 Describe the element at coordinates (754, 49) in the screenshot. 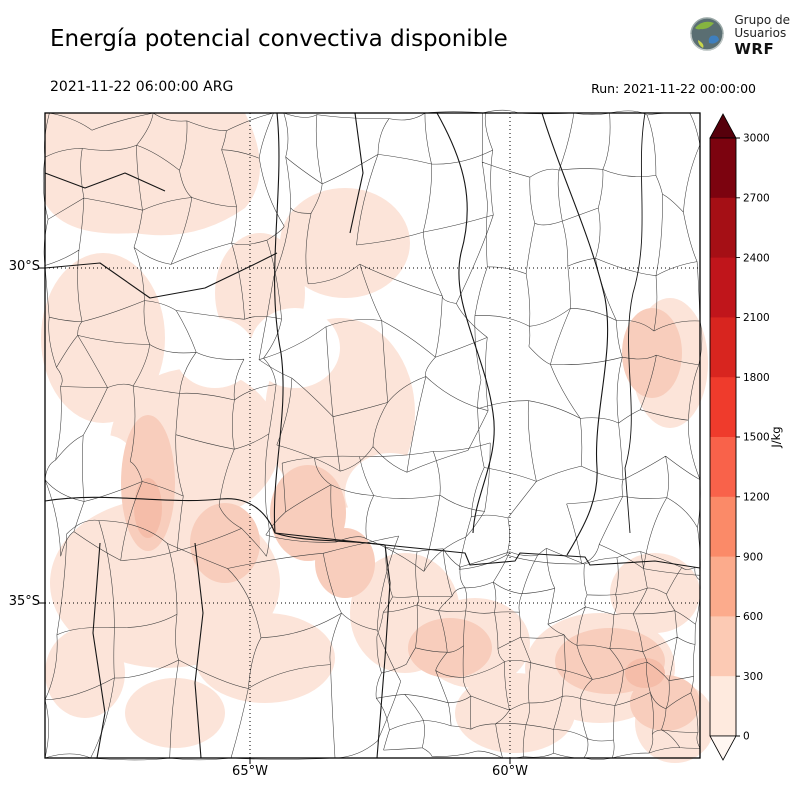

I see `logo-line-3: WRF` at that location.